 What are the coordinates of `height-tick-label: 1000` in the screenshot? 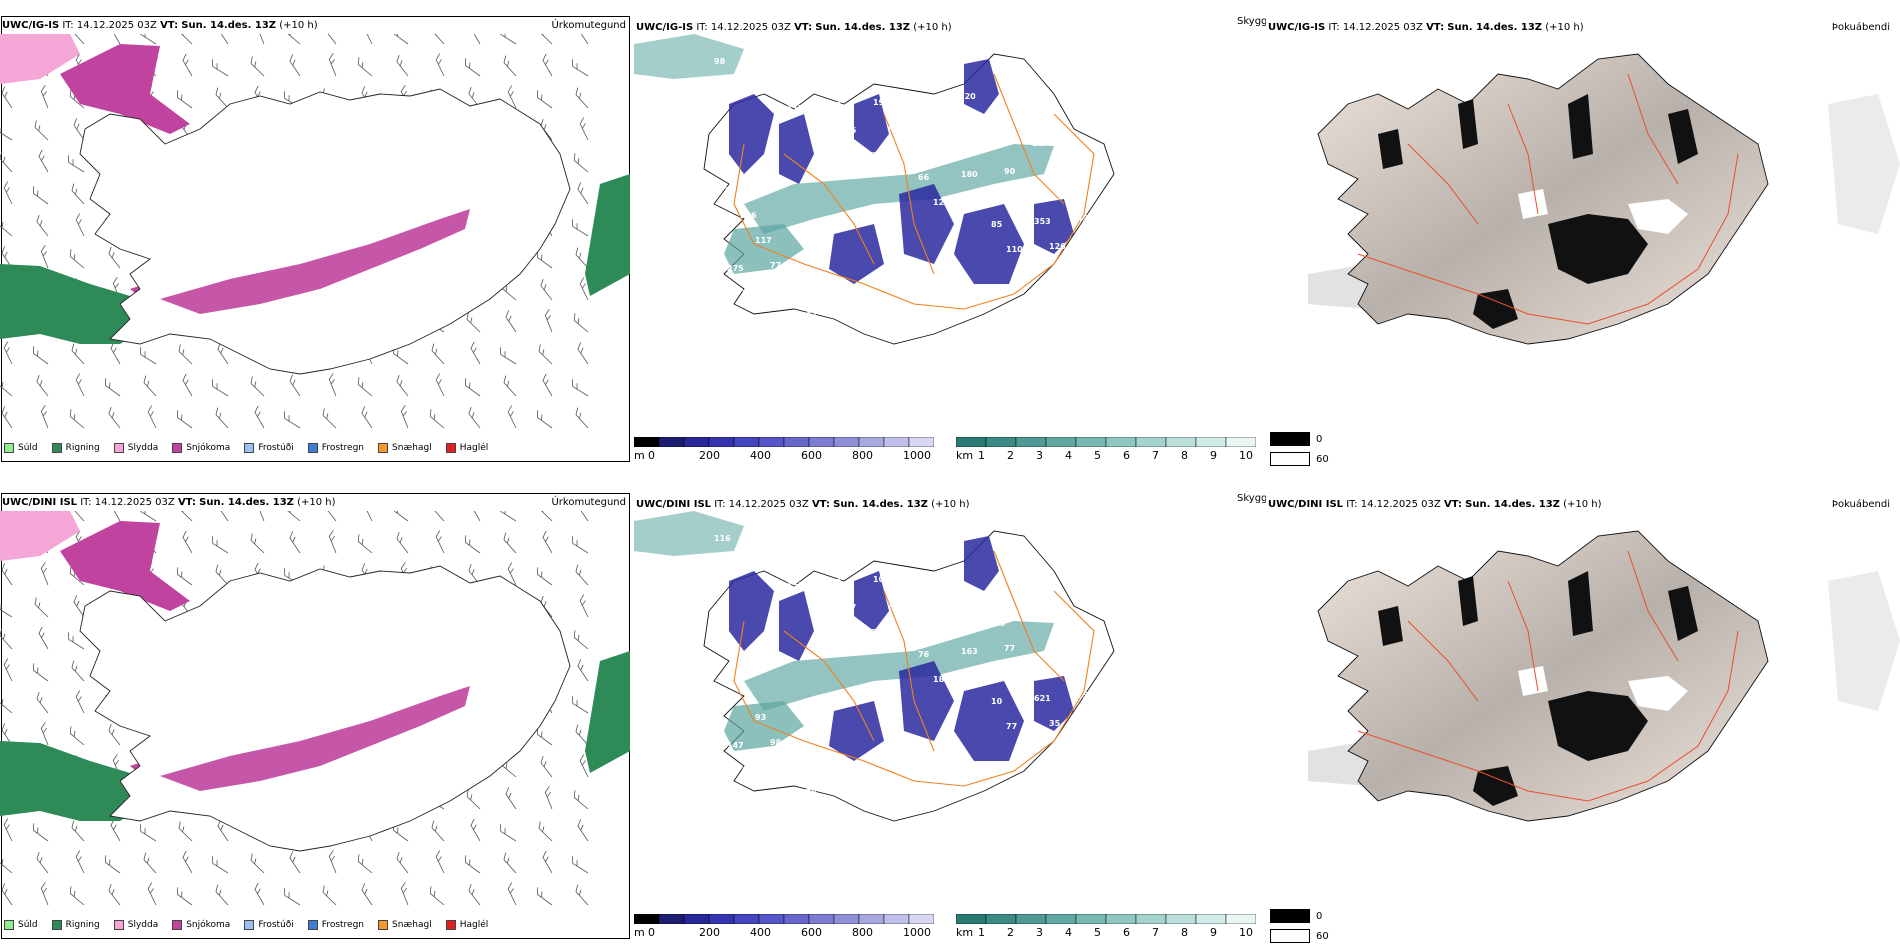 It's located at (917, 455).